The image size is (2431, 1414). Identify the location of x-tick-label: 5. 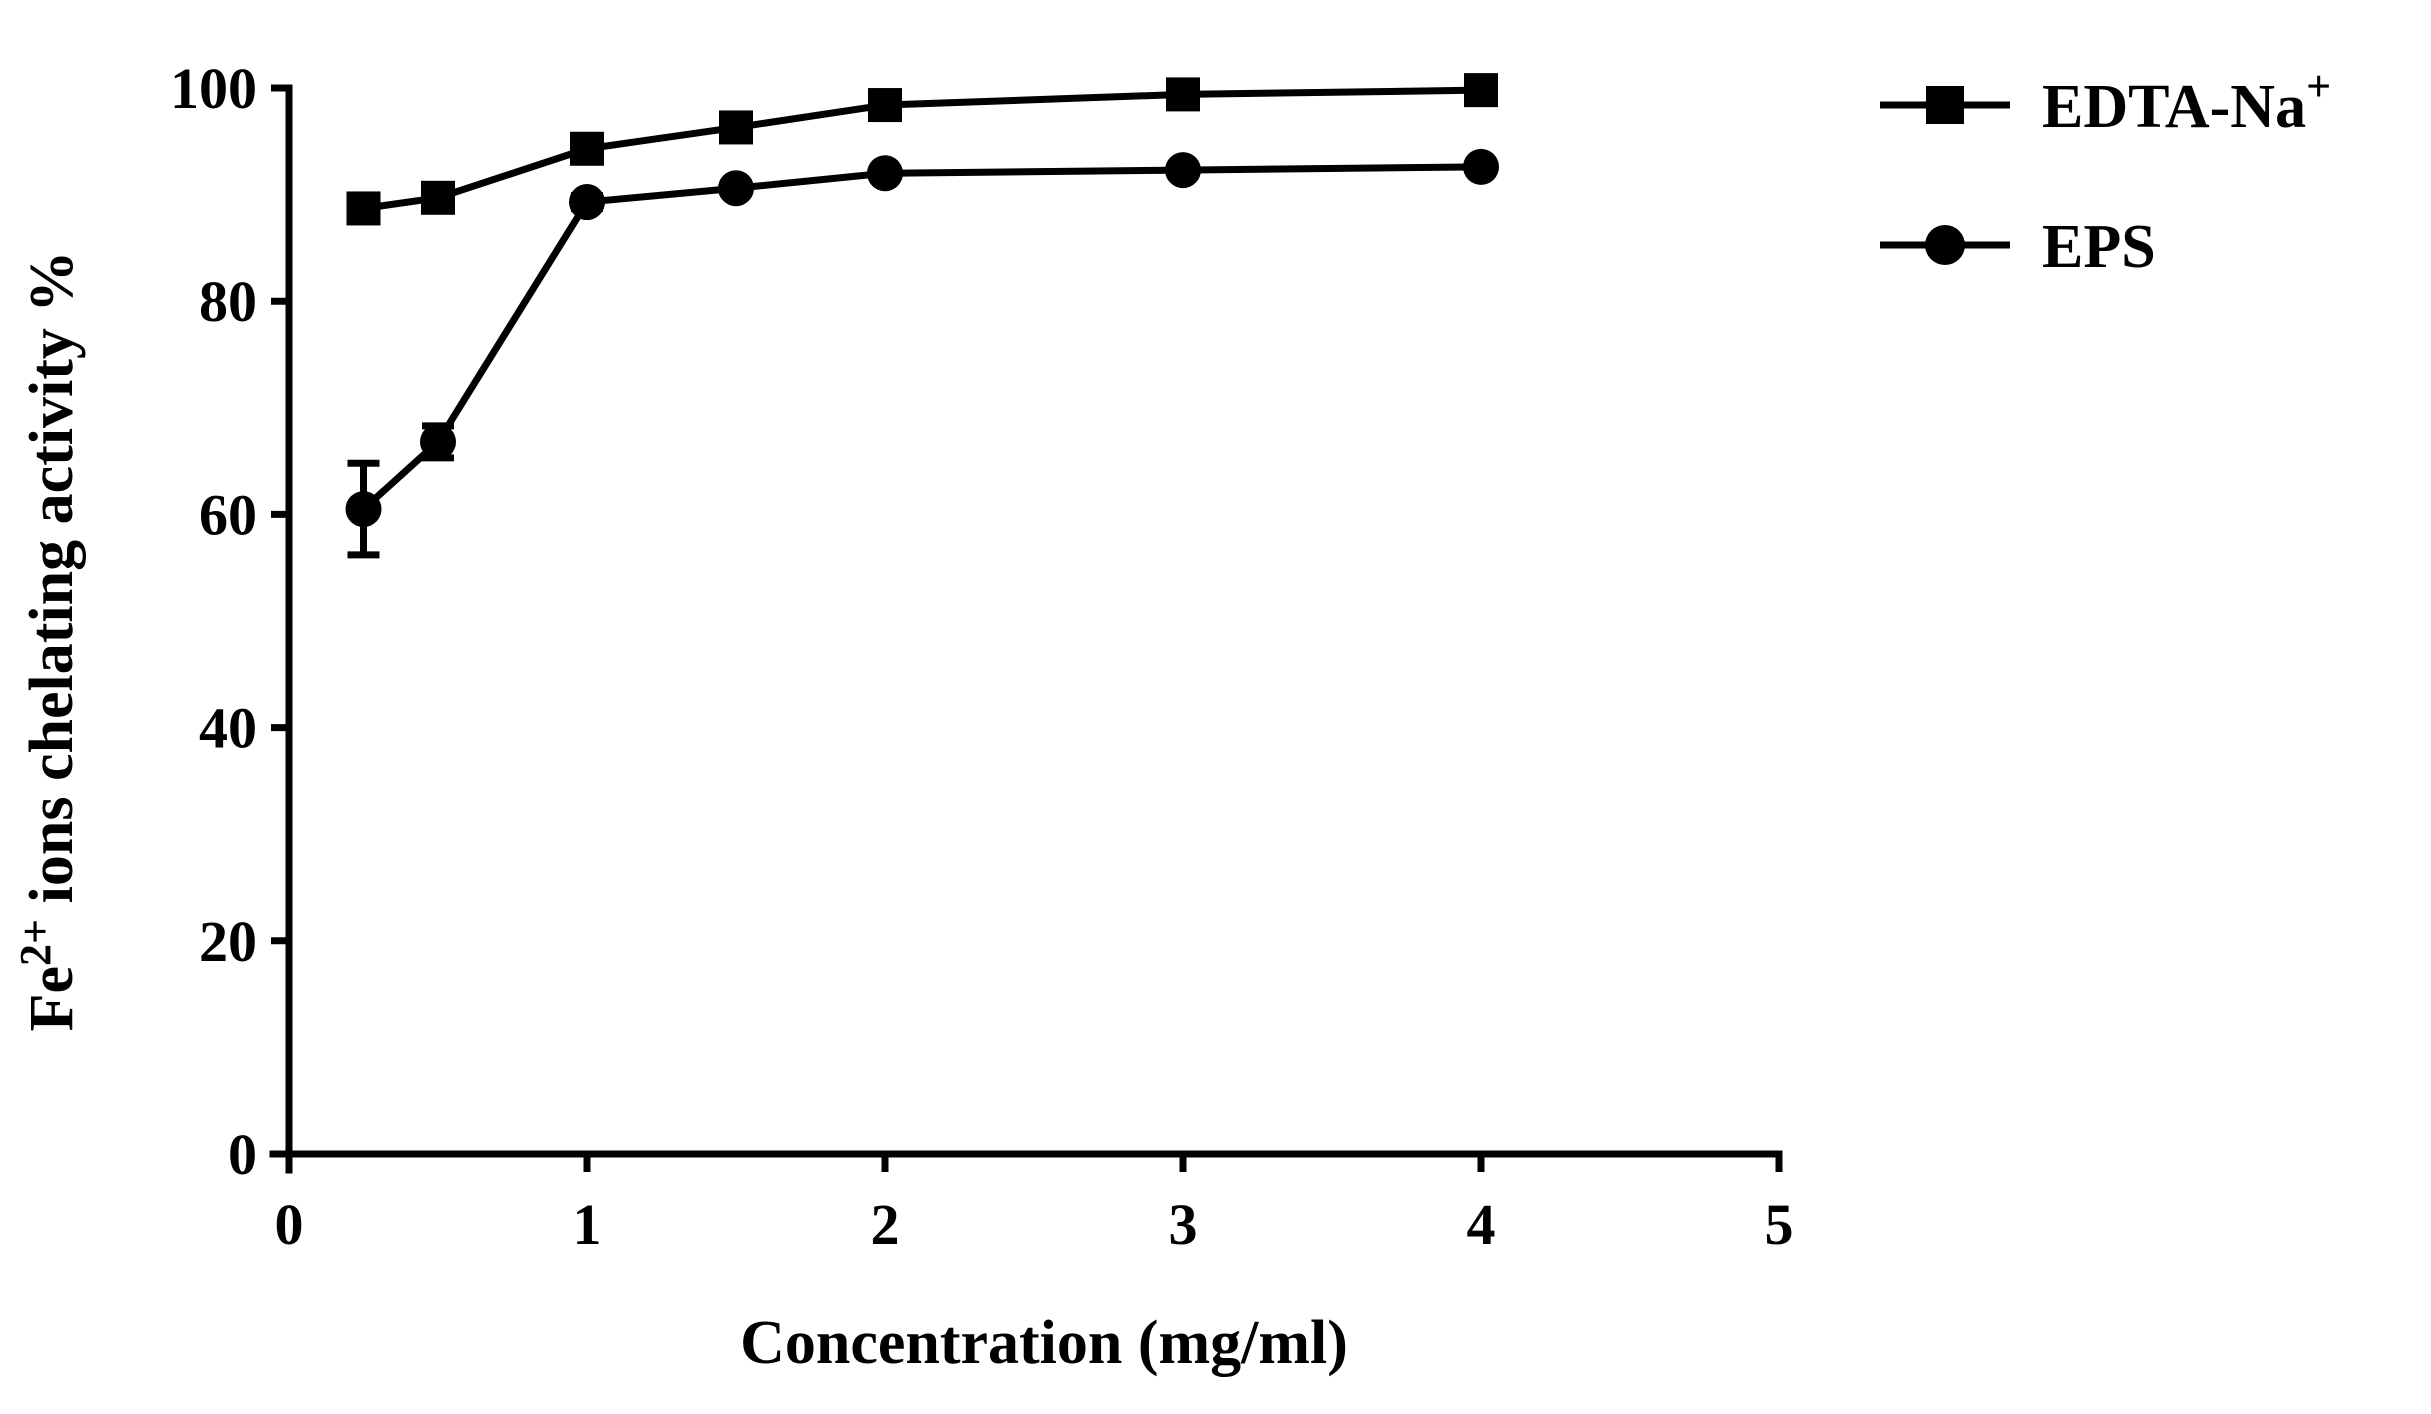
(1779, 1224).